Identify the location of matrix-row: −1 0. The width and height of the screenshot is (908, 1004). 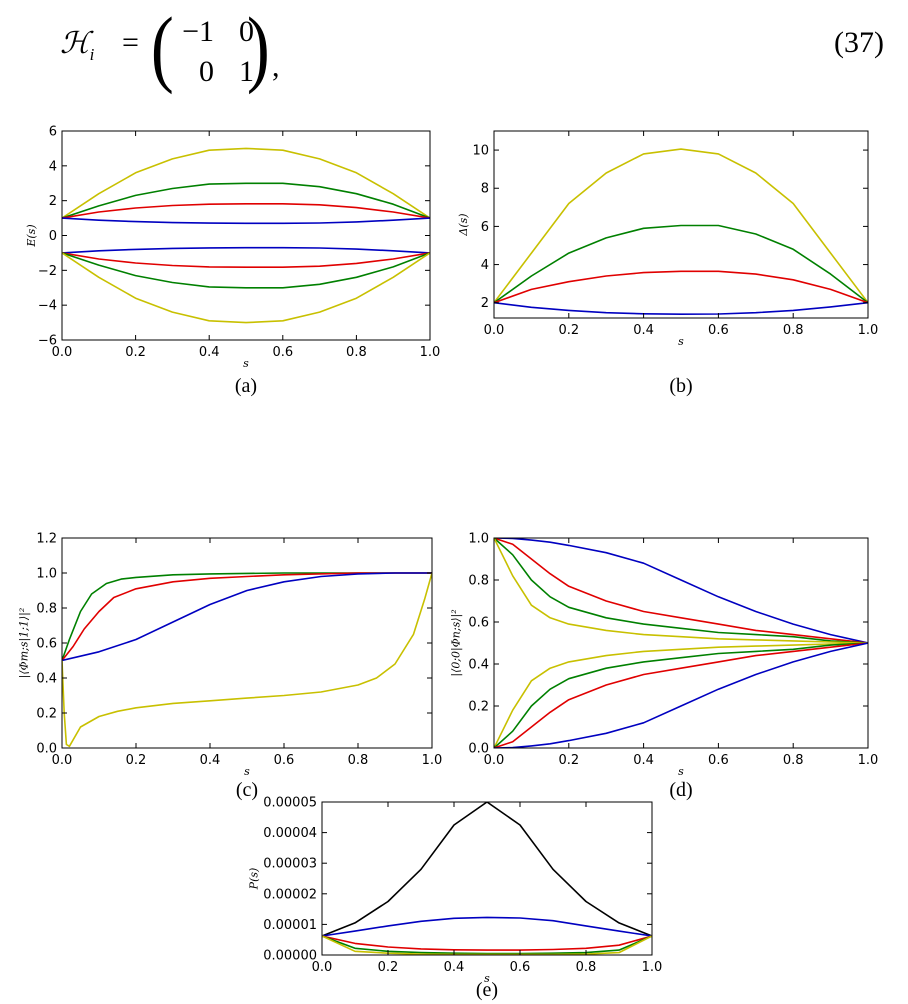
(214, 32).